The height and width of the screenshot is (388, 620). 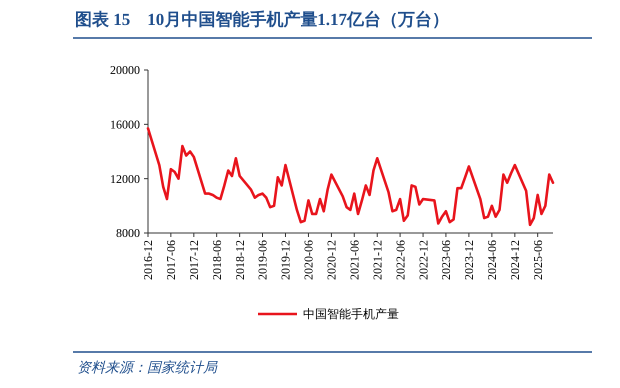 What do you see at coordinates (377, 260) in the screenshot?
I see `x-tick-label: 2021-12` at bounding box center [377, 260].